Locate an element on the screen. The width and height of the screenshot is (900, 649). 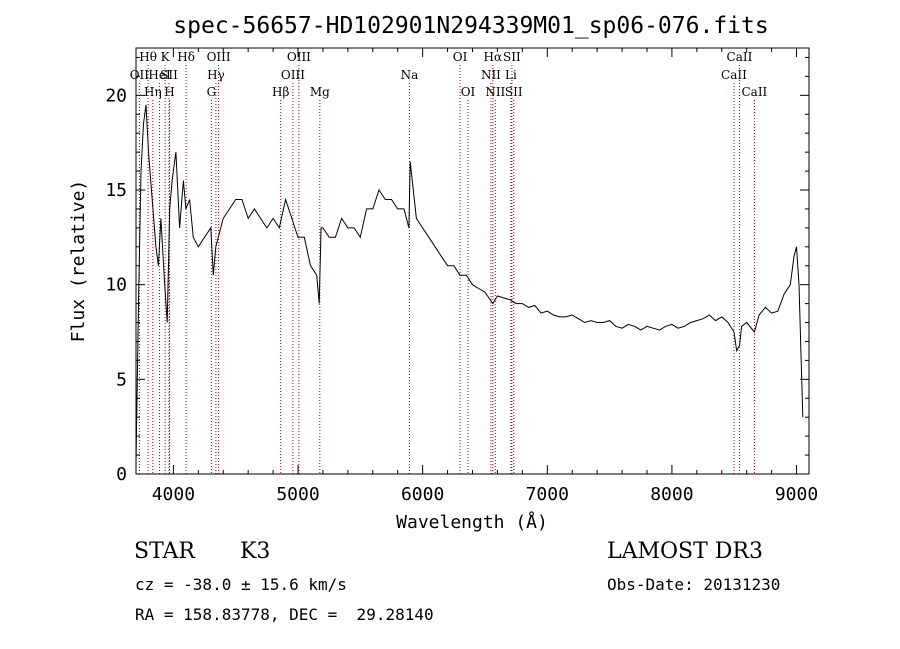
line-label-k-4: K is located at coordinates (166, 57).